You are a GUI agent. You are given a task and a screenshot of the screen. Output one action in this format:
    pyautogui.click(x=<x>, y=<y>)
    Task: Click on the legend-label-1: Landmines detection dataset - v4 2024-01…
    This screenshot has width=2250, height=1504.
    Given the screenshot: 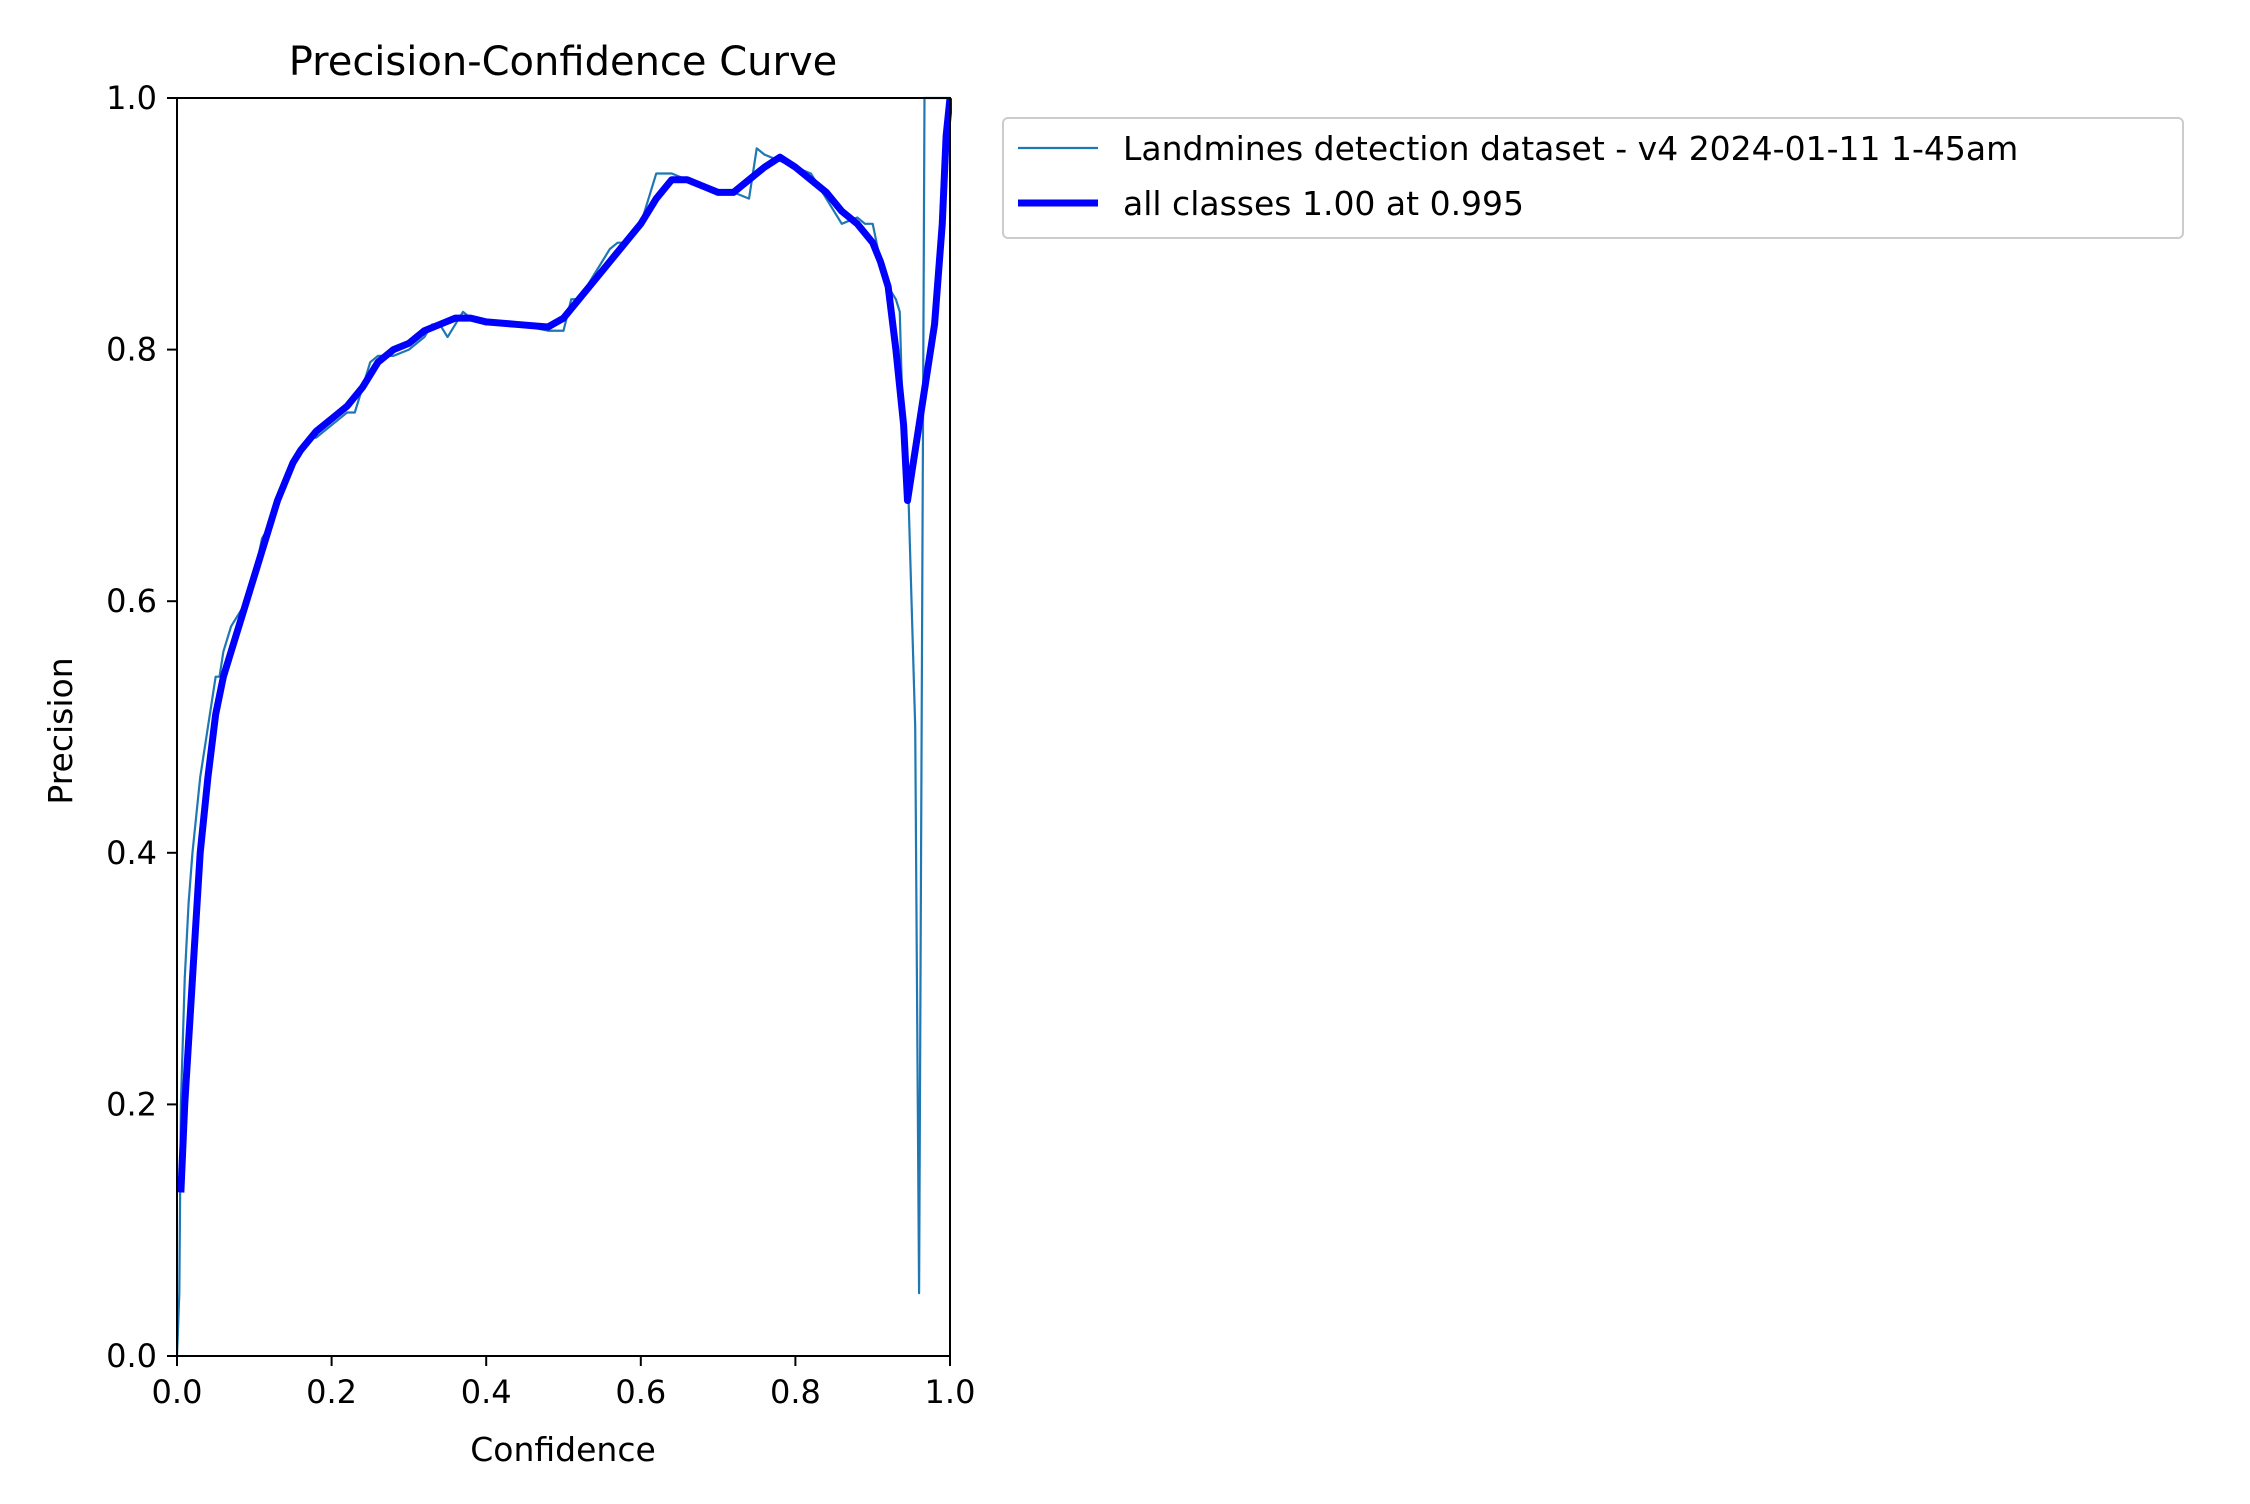 What is the action you would take?
    pyautogui.click(x=1570, y=148)
    